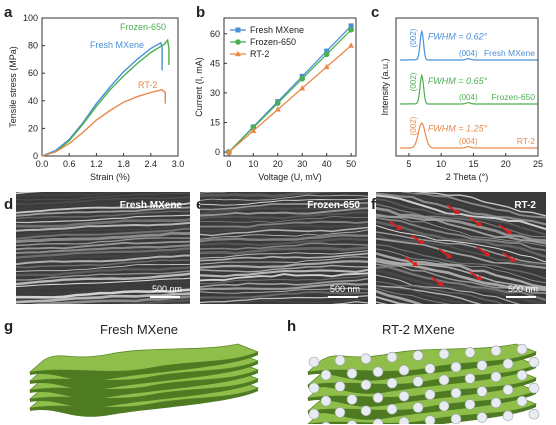  Describe the element at coordinates (178, 164) in the screenshot. I see `x-tick-label: 3.0` at that location.